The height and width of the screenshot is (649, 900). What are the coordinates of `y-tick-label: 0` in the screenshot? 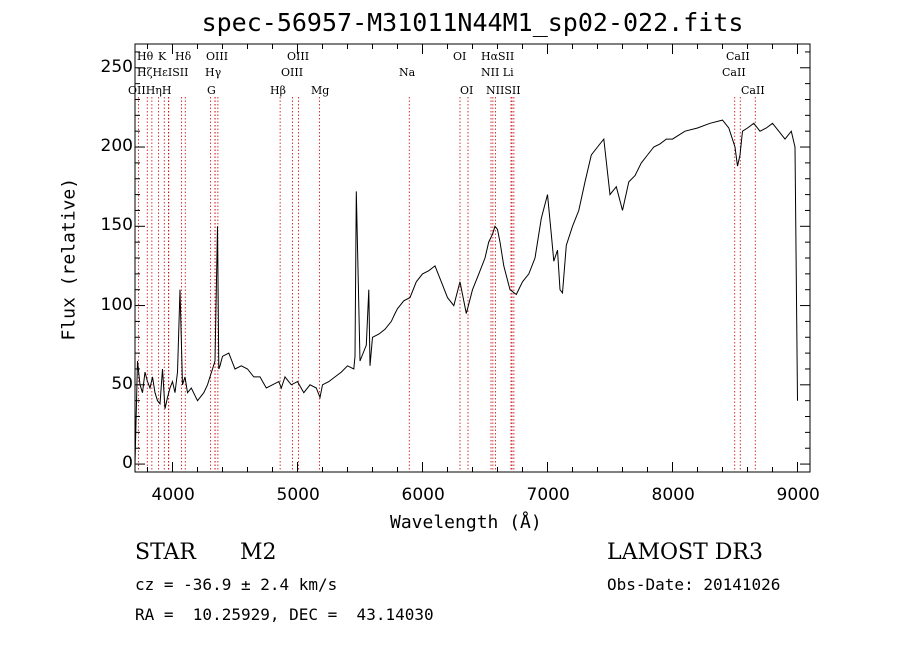 It's located at (127, 463).